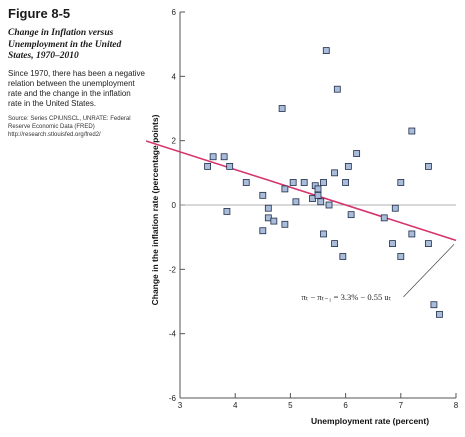 Image resolution: width=465 pixels, height=437 pixels. Describe the element at coordinates (173, 398) in the screenshot. I see `y-tick-label: -6` at that location.